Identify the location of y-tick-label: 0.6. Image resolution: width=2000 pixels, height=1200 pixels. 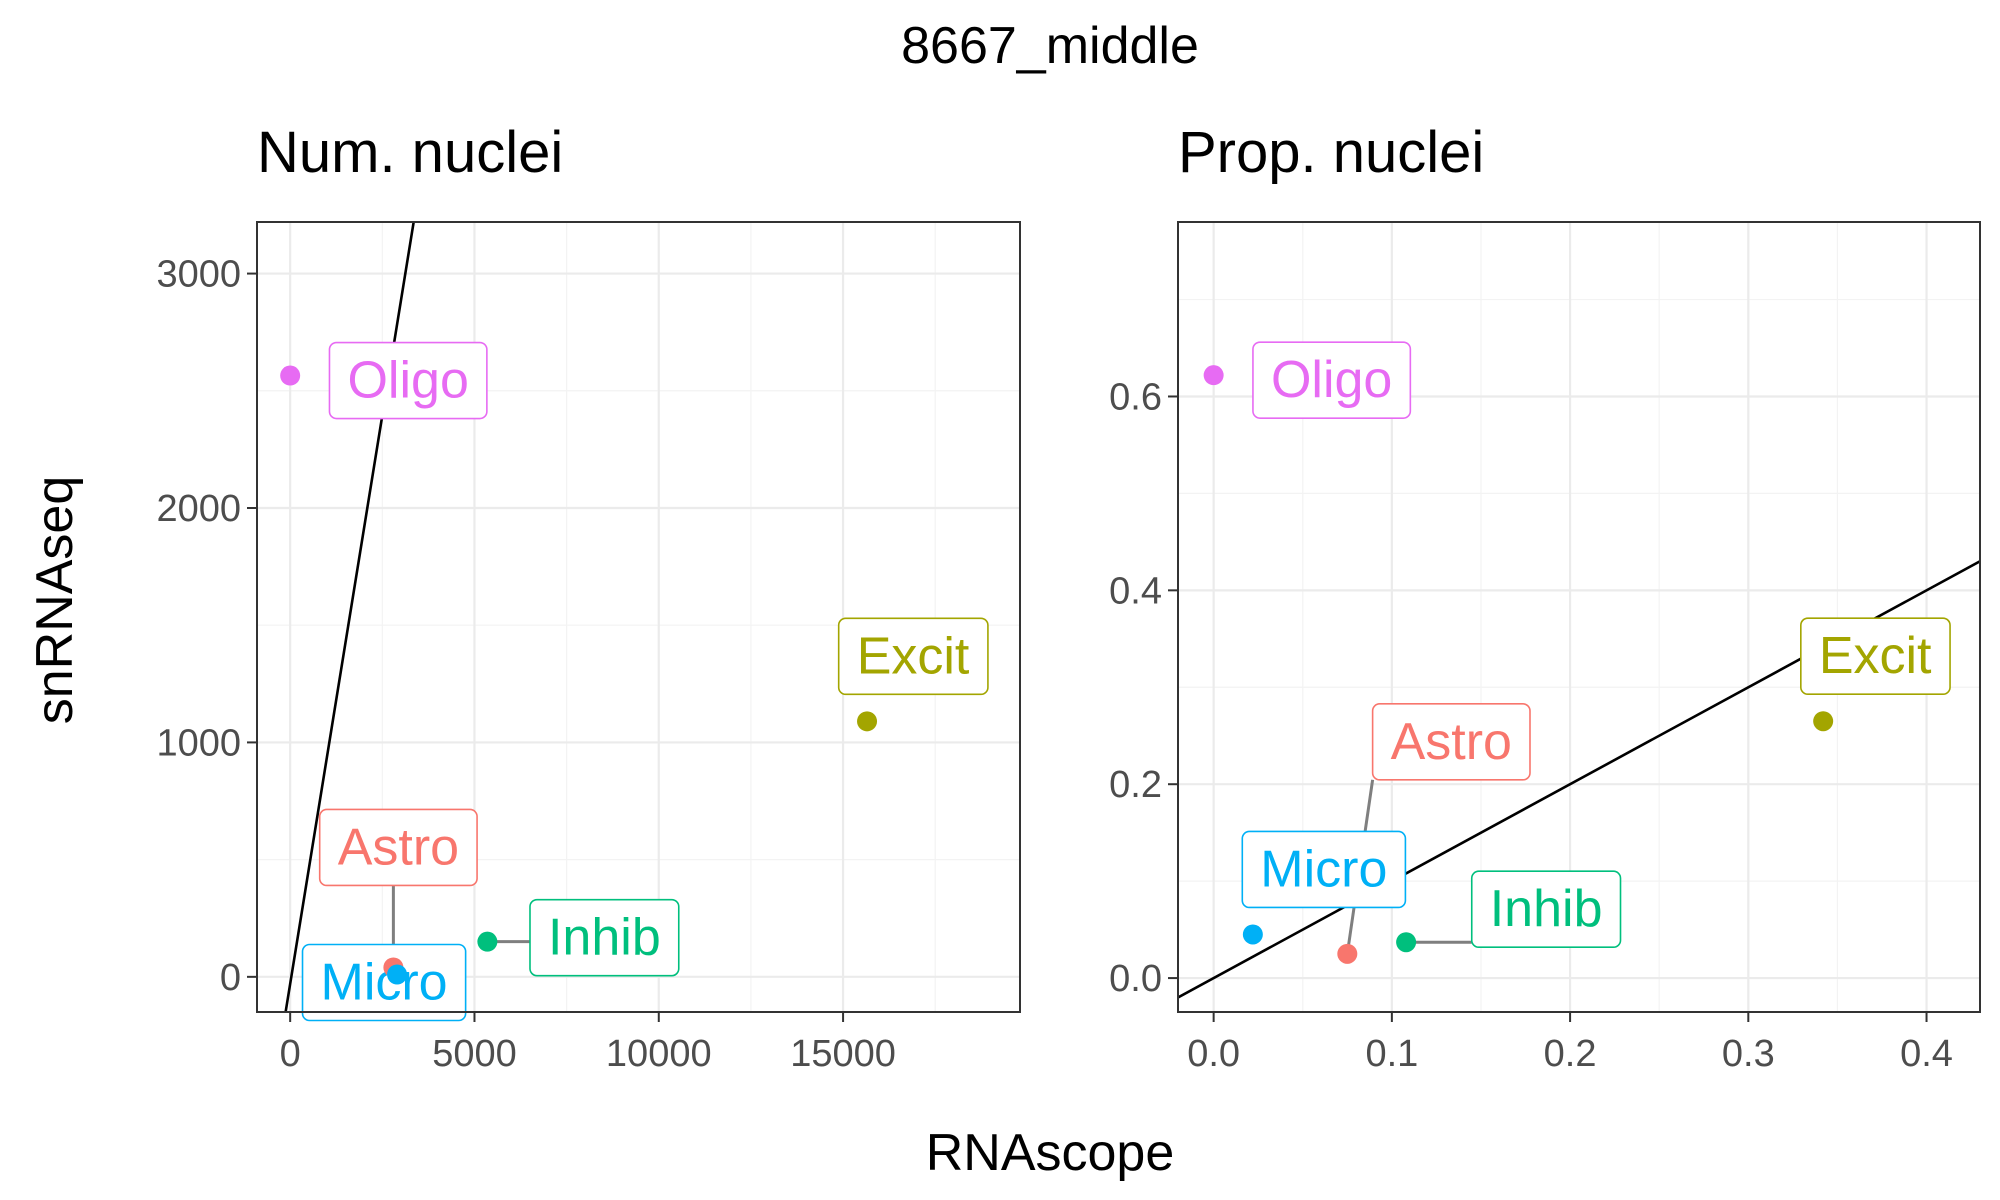
(1135, 397).